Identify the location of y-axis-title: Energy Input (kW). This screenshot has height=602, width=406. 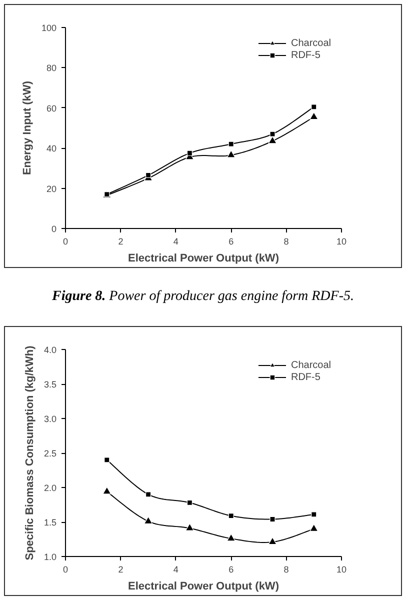
(27, 128).